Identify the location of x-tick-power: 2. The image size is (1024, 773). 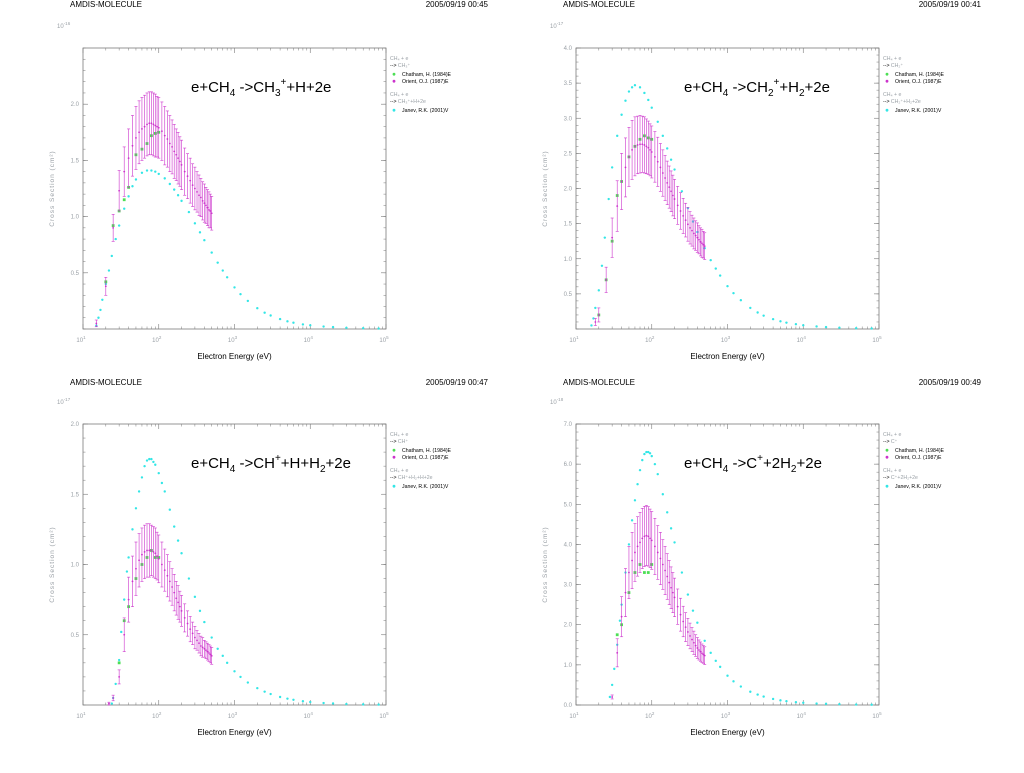
(653, 337).